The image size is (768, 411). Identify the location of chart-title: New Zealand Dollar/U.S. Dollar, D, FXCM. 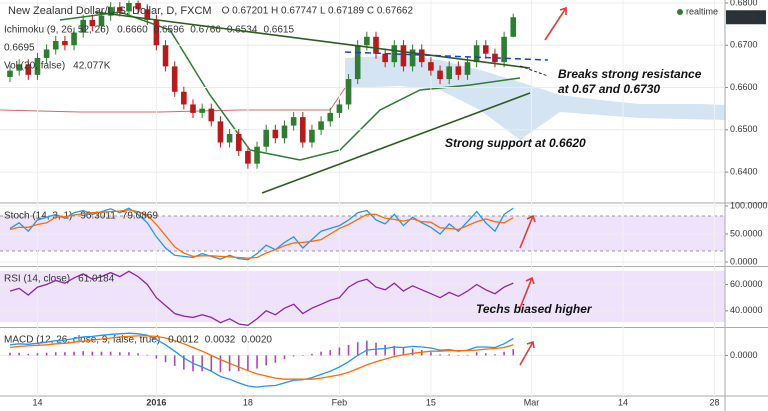
(110, 11).